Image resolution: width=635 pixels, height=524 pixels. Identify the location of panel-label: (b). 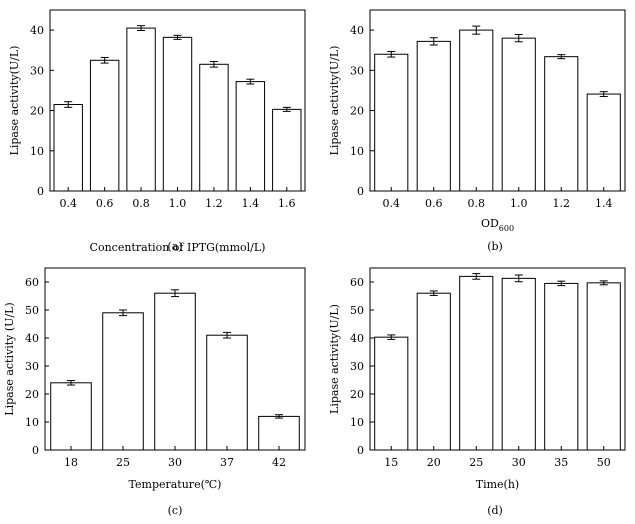
(495, 246).